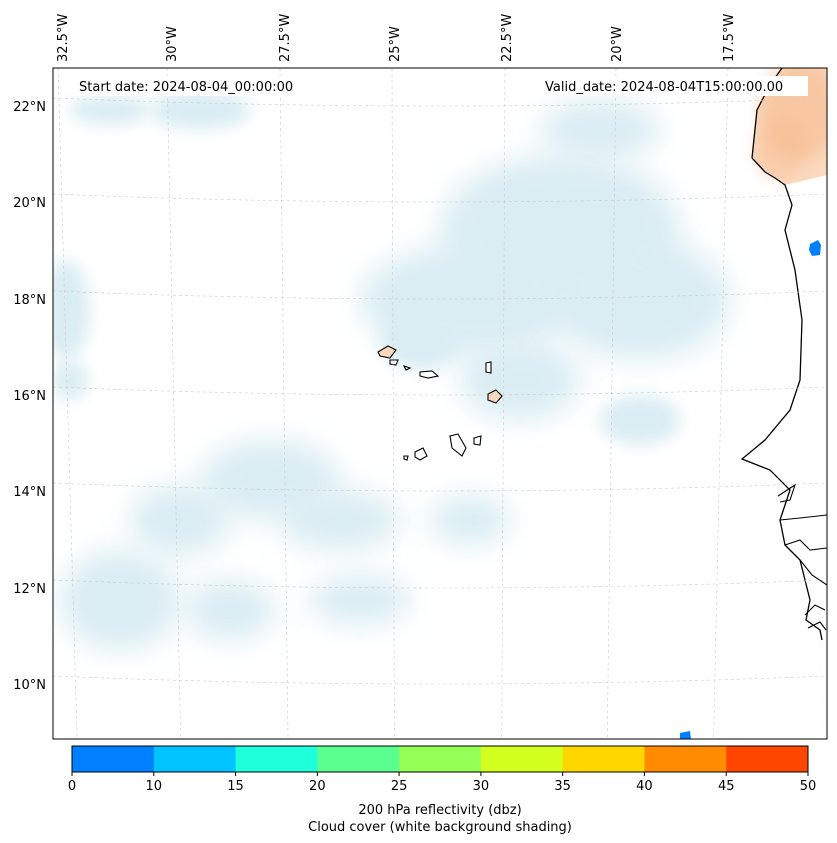 The image size is (837, 843). Describe the element at coordinates (507, 38) in the screenshot. I see `lon-label: 22.5°W` at that location.